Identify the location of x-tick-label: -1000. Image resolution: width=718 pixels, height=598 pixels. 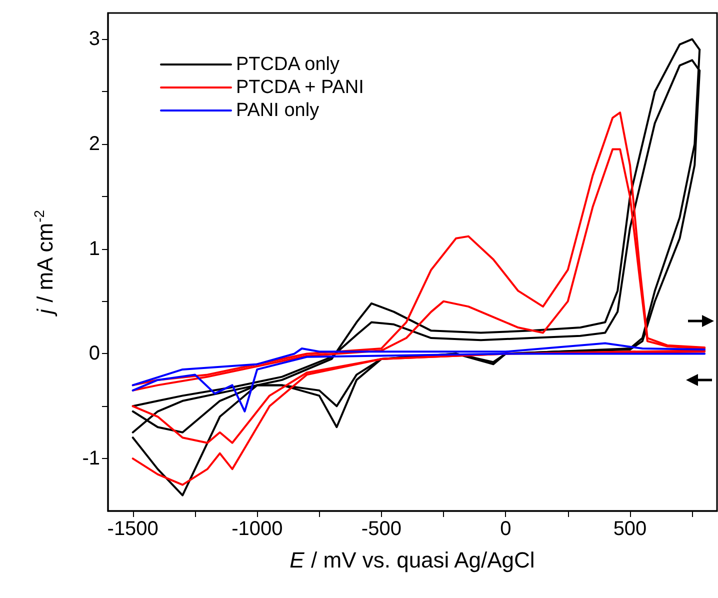
(257, 529).